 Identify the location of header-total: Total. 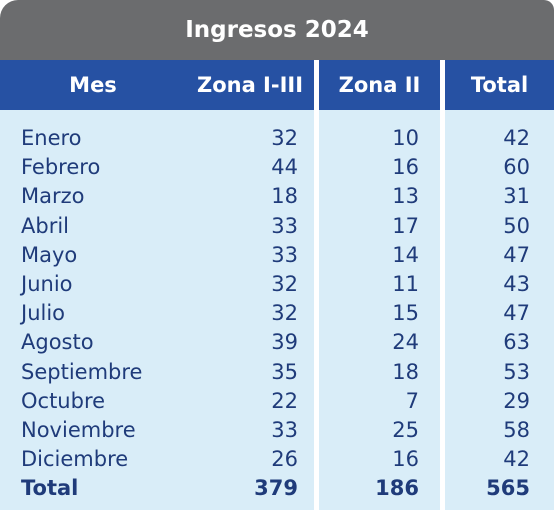
(499, 85).